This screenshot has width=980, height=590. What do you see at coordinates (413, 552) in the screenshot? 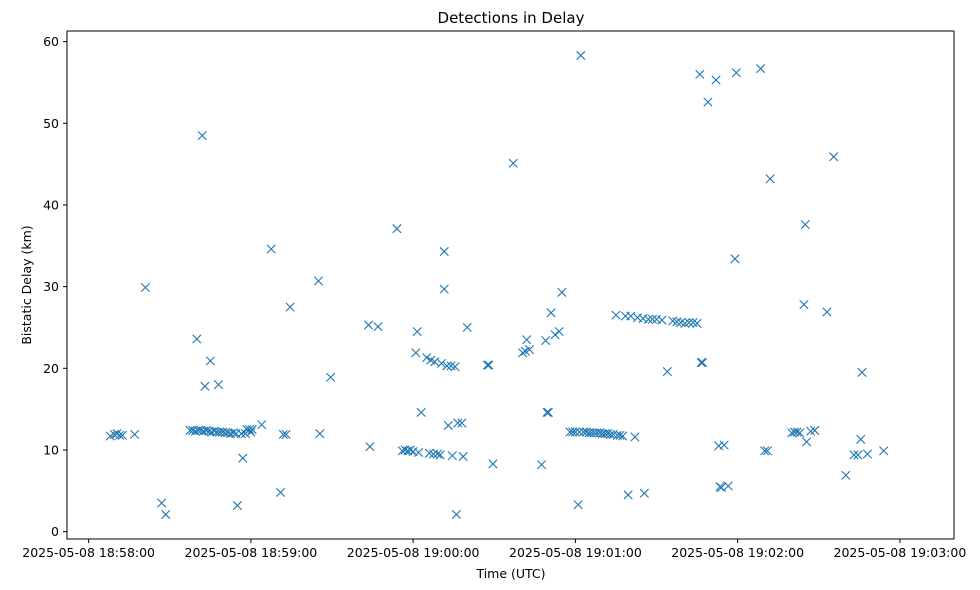
I see `x-tick-label: 2025-05-08 19:00:00` at bounding box center [413, 552].